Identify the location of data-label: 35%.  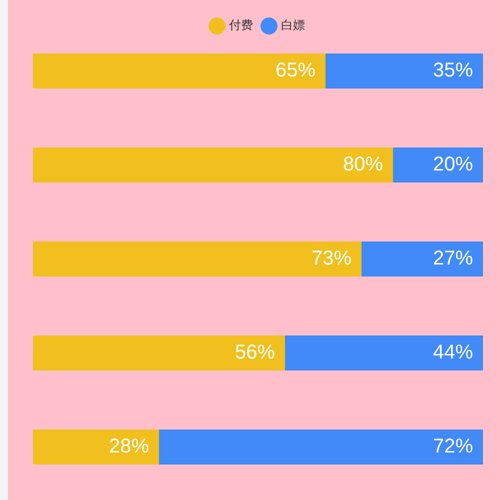
(453, 71).